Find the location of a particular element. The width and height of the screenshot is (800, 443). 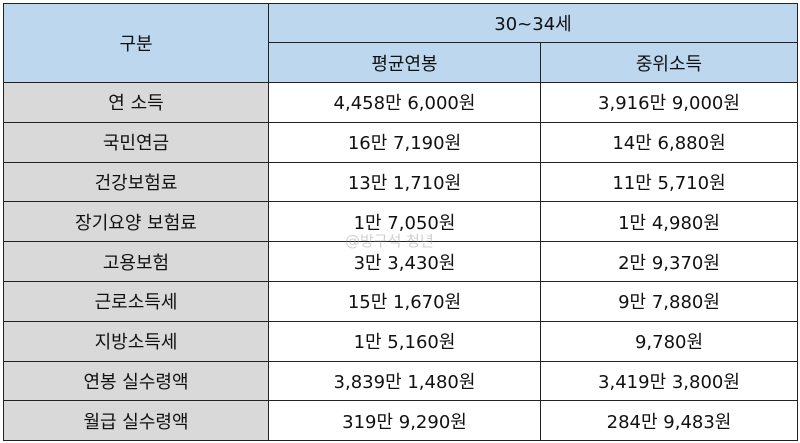

row-label: 장기요양 보험료 is located at coordinates (136, 222).